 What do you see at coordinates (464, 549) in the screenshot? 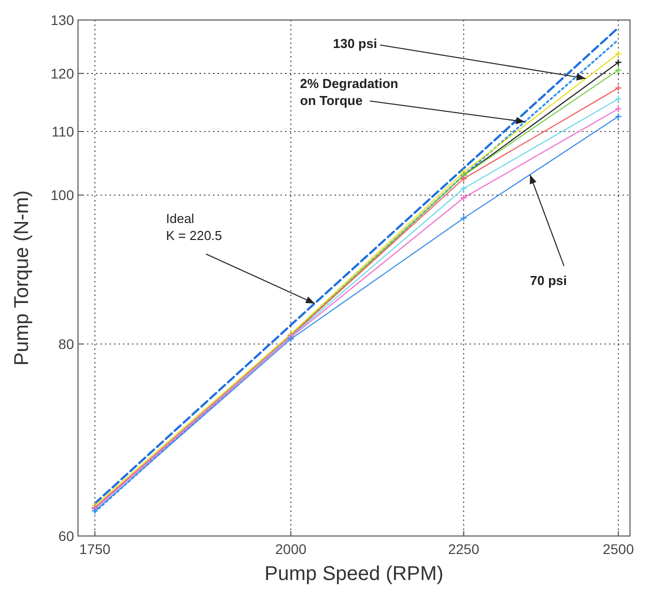
I see `x-tick-label: 2250` at bounding box center [464, 549].